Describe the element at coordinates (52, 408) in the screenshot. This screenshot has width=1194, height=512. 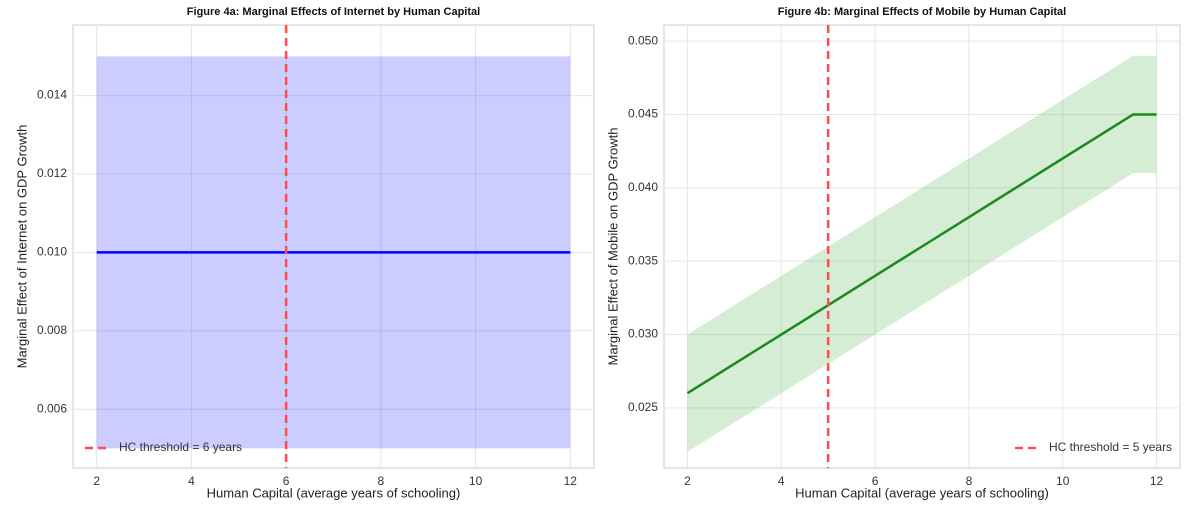
I see `y-tick-label: 0.006` at that location.